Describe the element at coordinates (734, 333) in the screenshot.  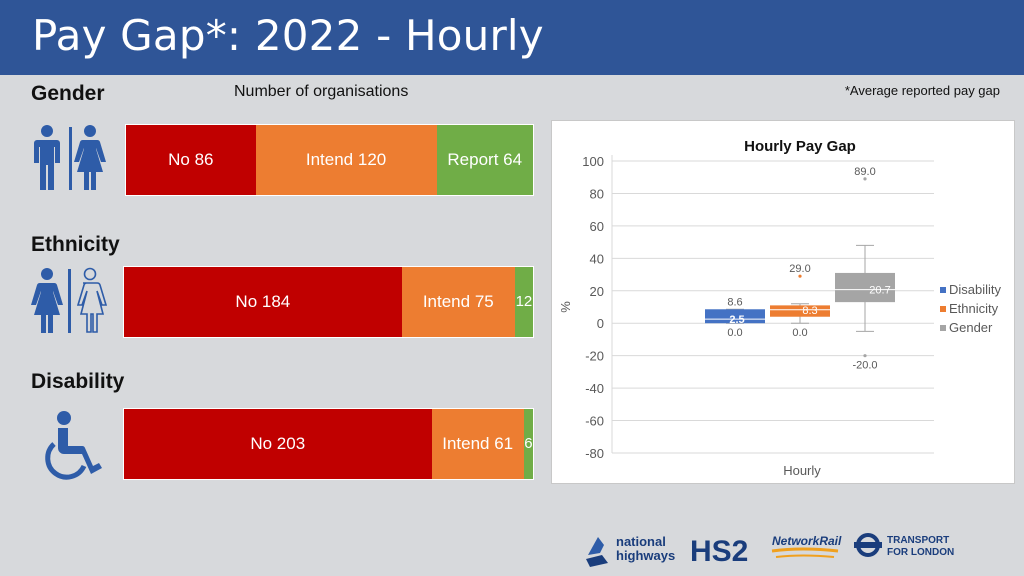
I see `disability-min-label: 0.0` at that location.